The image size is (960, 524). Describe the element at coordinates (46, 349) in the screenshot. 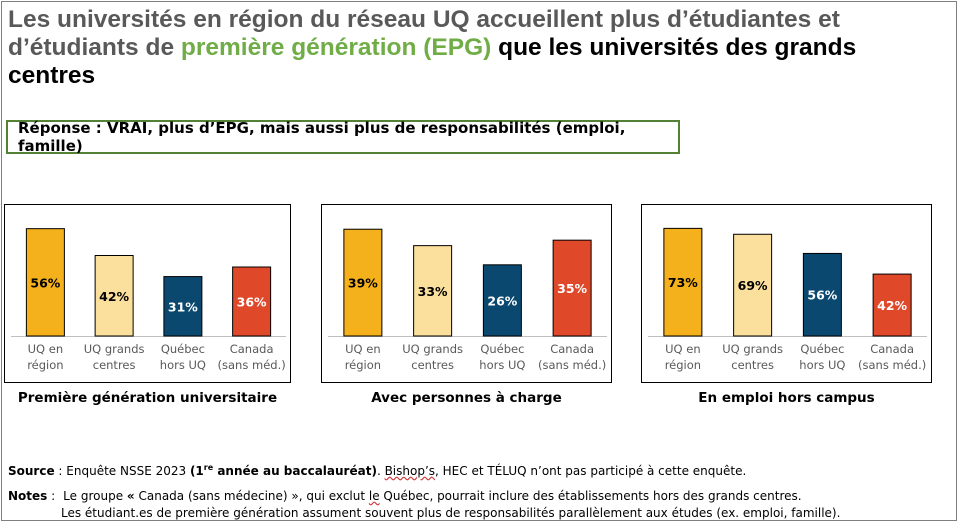

I see `category-label-first-generation-0-0: UQ en` at that location.